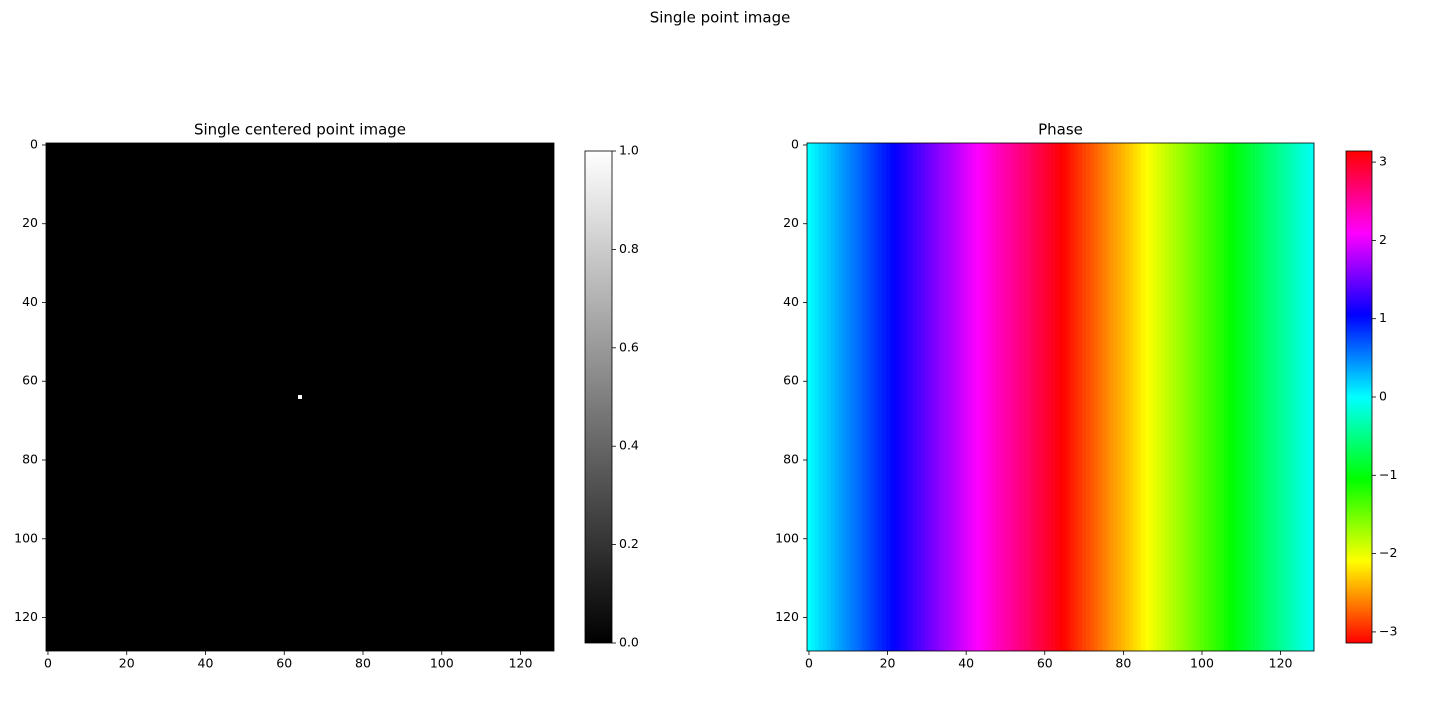 The width and height of the screenshot is (1451, 715). I want to click on y-tick-label: 40, so click(791, 301).